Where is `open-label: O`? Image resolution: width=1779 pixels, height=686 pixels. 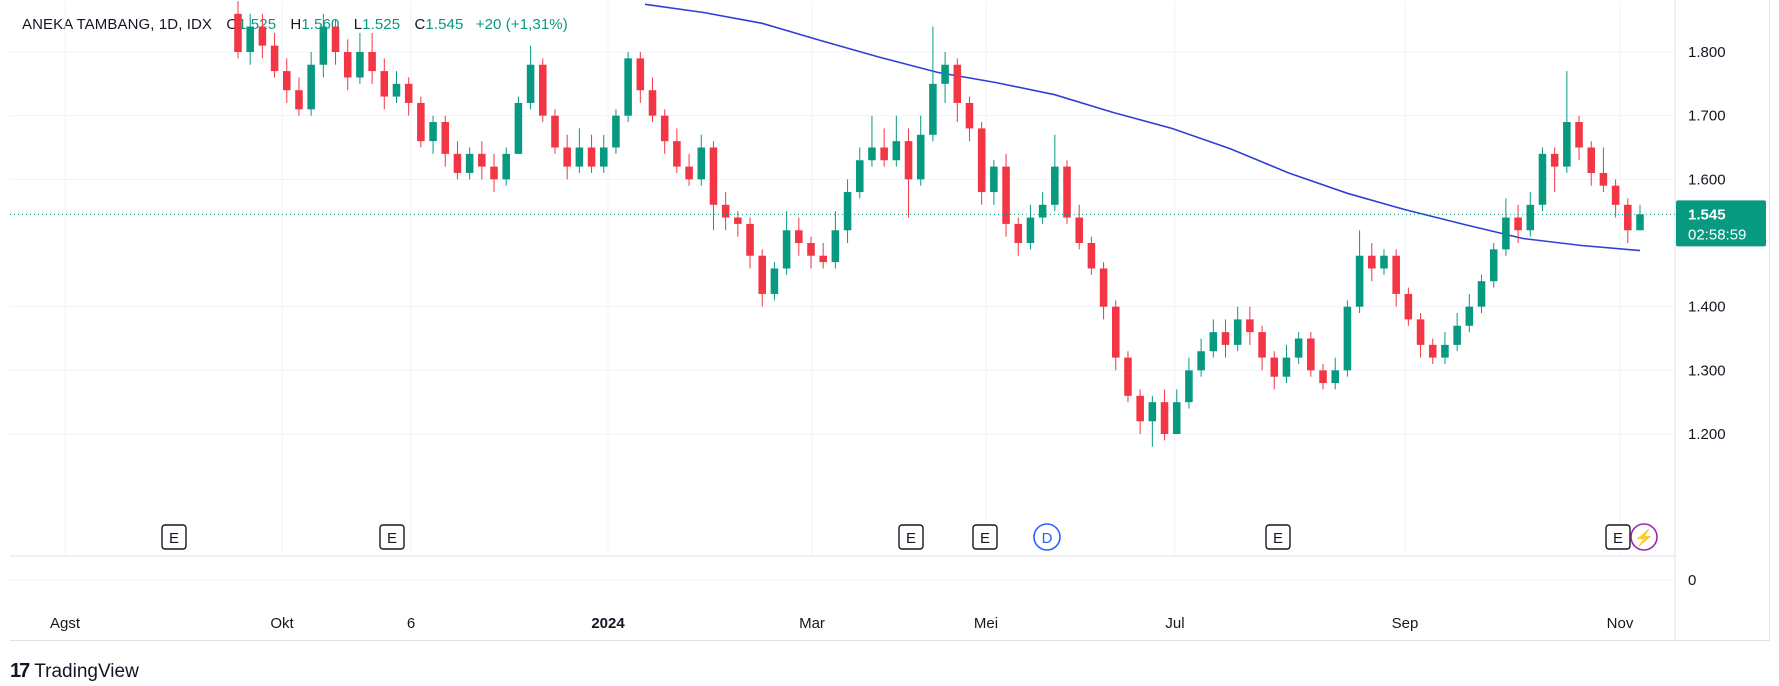
open-label: O is located at coordinates (232, 24).